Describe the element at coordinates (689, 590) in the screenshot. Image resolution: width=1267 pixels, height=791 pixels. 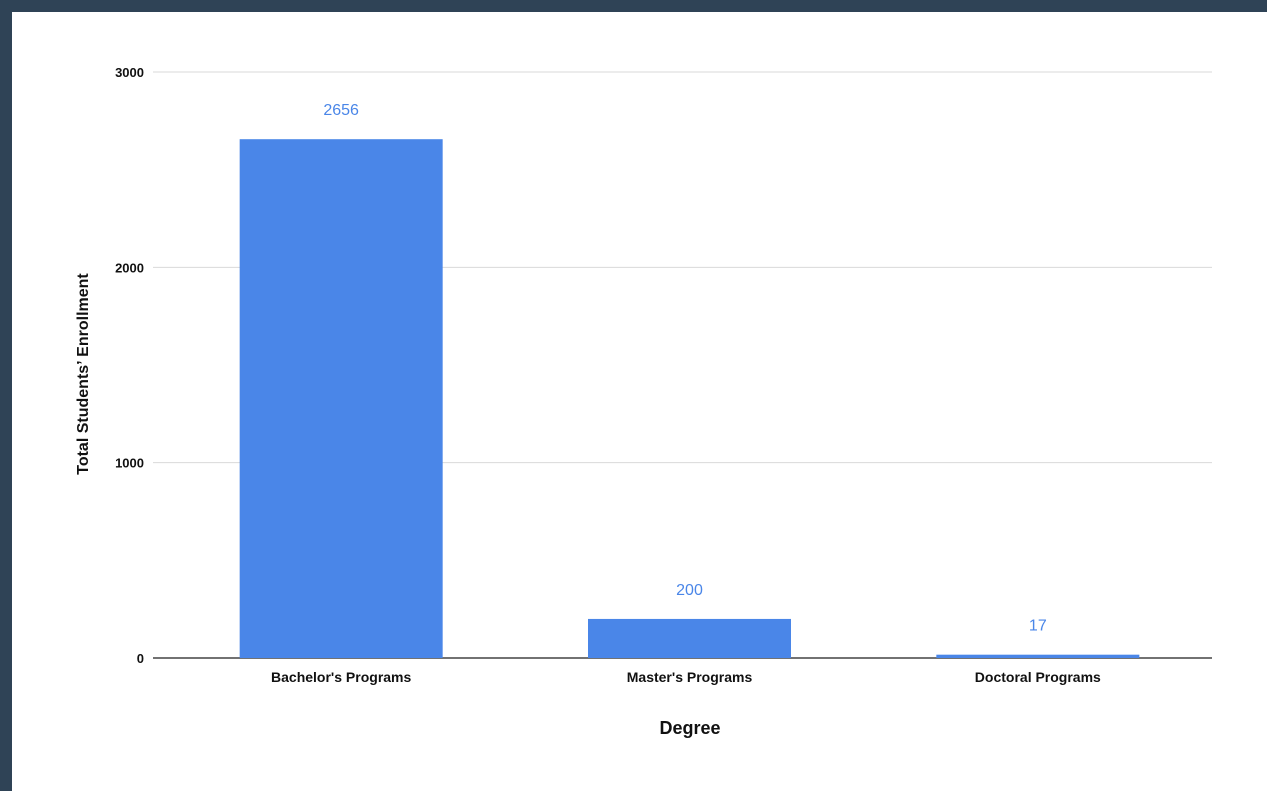
I see `data-label: 200` at that location.